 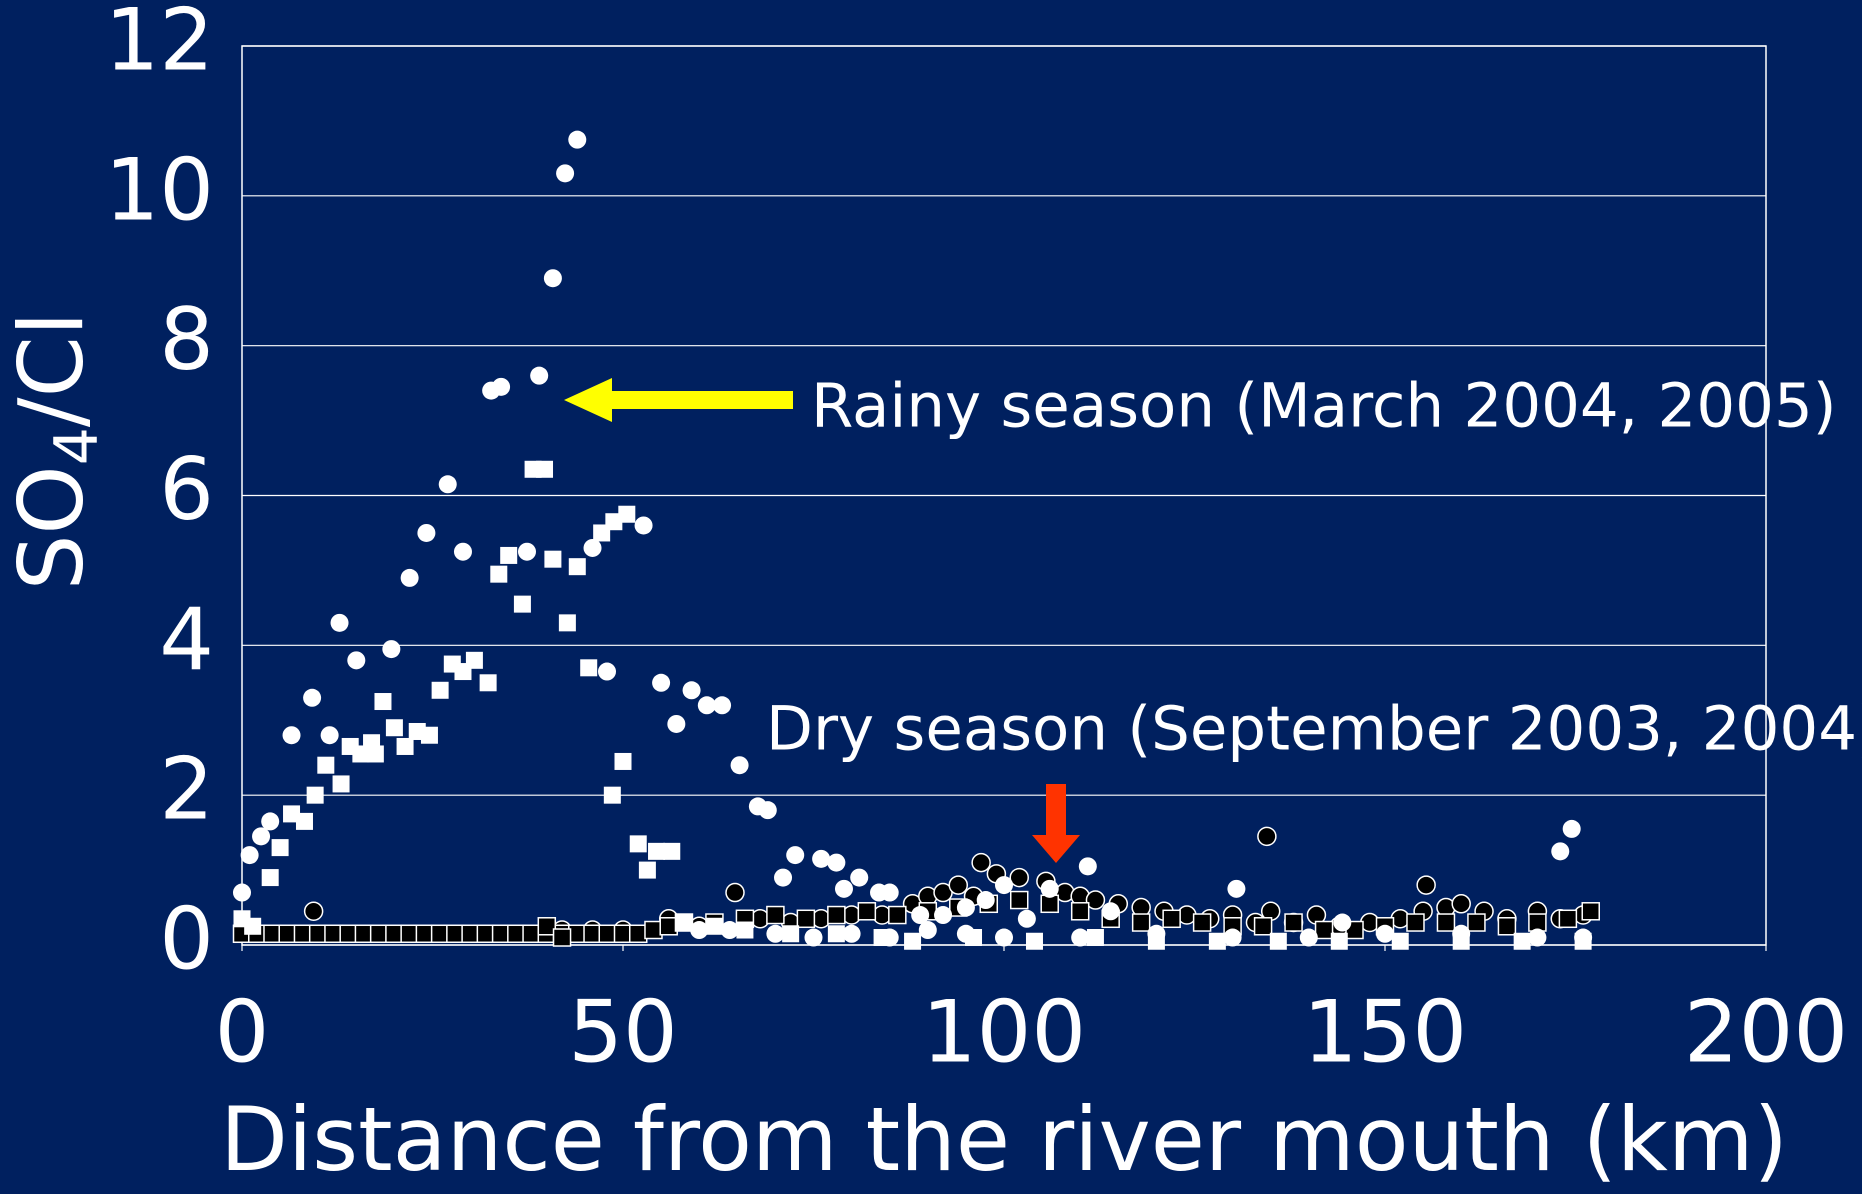 What do you see at coordinates (186, 790) in the screenshot?
I see `y-tick-label: 2` at bounding box center [186, 790].